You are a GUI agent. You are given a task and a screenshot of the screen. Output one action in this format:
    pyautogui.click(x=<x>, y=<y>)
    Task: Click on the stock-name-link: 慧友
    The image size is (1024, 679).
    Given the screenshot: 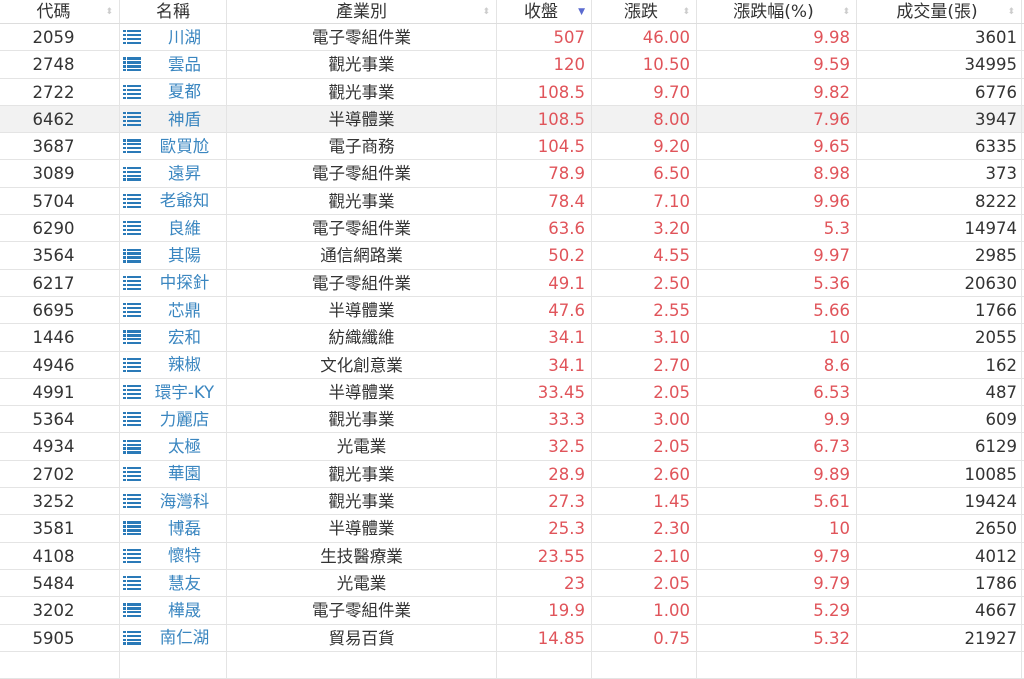 What is the action you would take?
    pyautogui.click(x=184, y=583)
    